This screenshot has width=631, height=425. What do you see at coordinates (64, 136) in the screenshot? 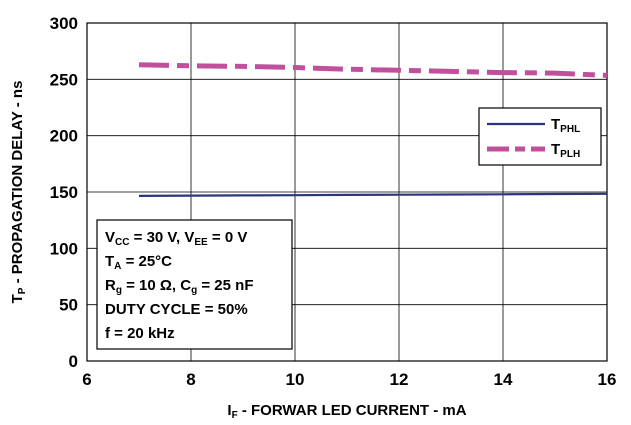
I see `y-tick-label: 200` at bounding box center [64, 136].